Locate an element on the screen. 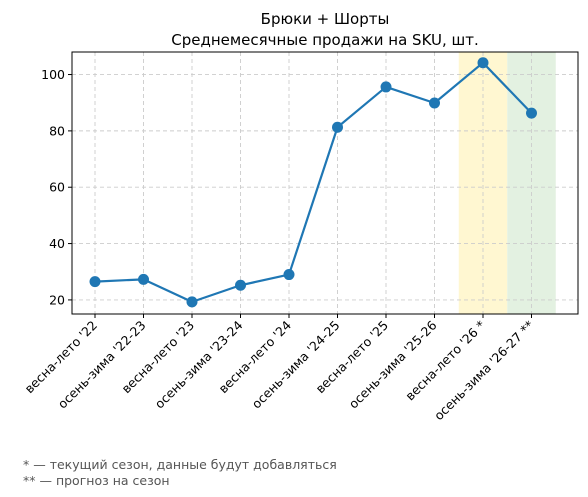 Image resolution: width=588 pixels, height=497 pixels. y-tick-label-4: 100 is located at coordinates (53, 74).